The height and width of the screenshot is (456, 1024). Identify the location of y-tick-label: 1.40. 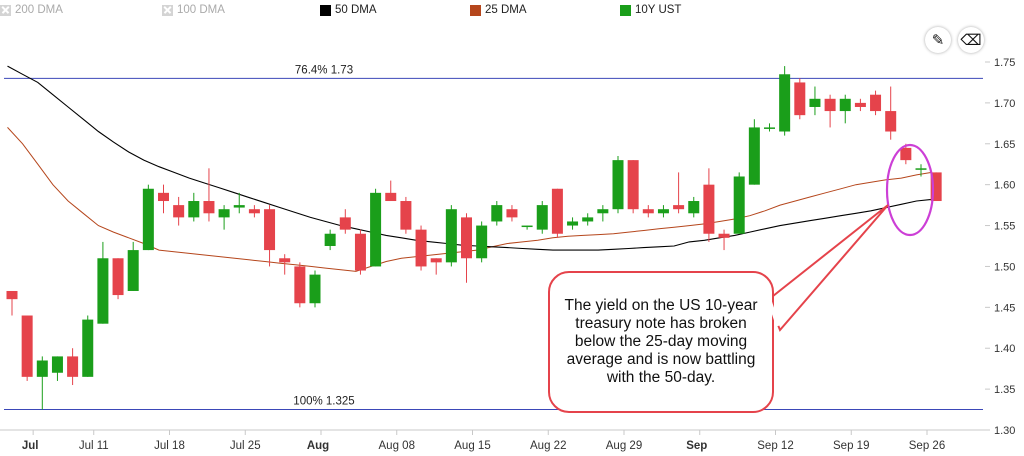
(1004, 349).